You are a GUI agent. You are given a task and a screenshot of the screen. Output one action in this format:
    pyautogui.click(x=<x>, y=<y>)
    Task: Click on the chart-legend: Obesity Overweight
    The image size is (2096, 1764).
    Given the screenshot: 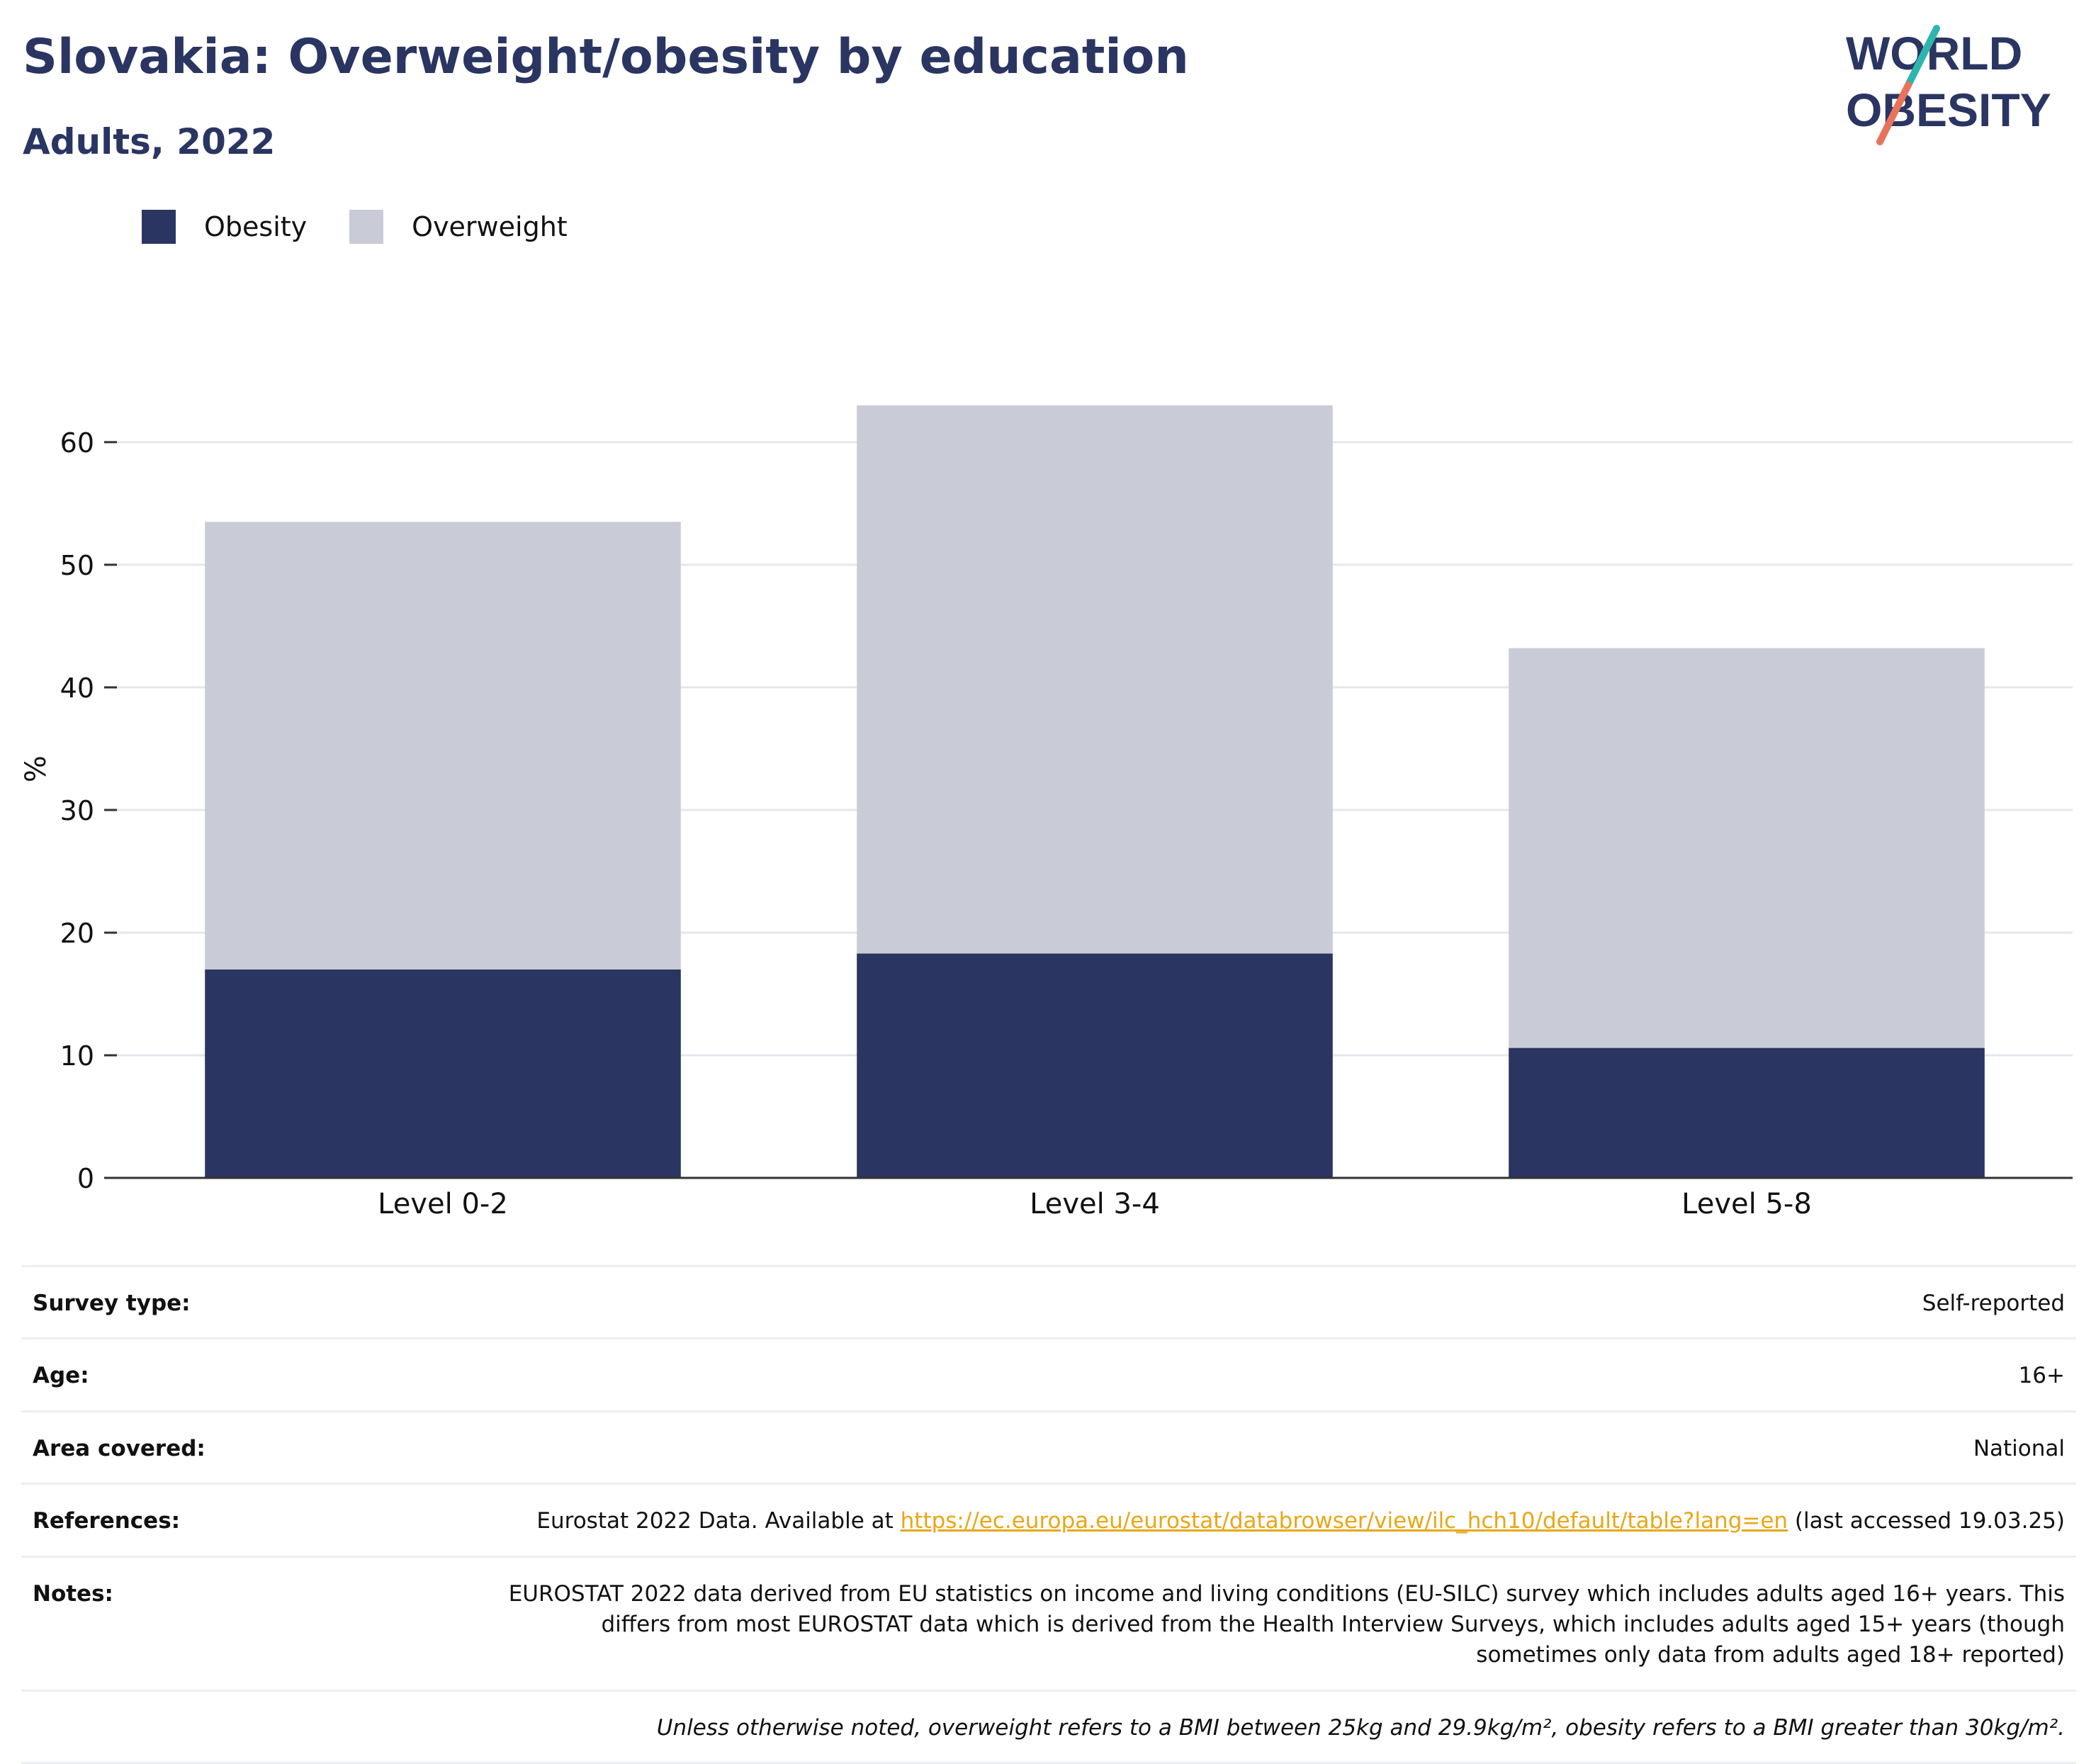 What is the action you would take?
    pyautogui.click(x=376, y=227)
    